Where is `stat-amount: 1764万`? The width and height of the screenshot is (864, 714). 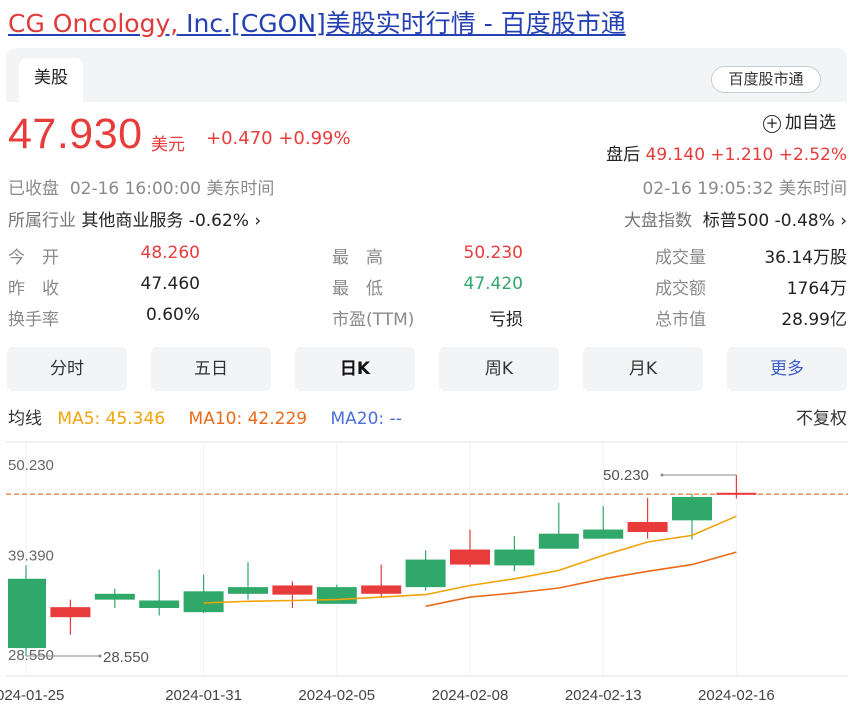
stat-amount: 1764万 is located at coordinates (816, 289).